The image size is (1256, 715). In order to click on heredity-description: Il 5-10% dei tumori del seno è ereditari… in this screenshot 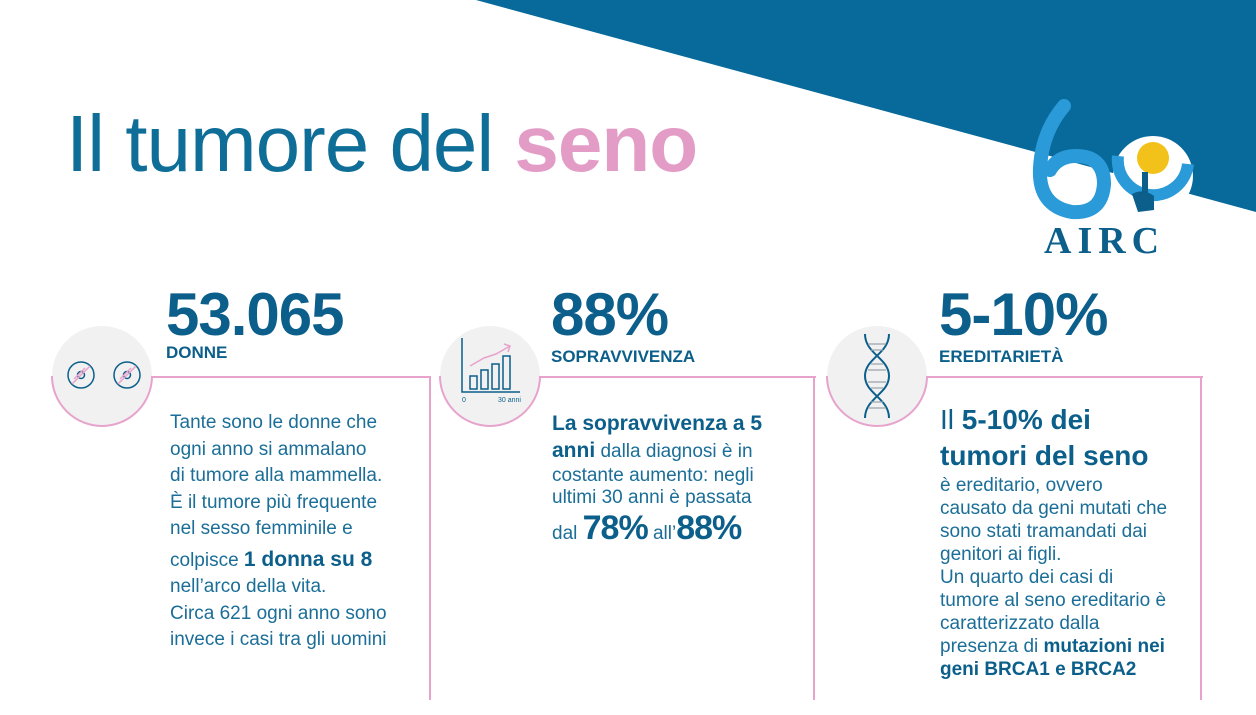, I will do `click(1069, 541)`.